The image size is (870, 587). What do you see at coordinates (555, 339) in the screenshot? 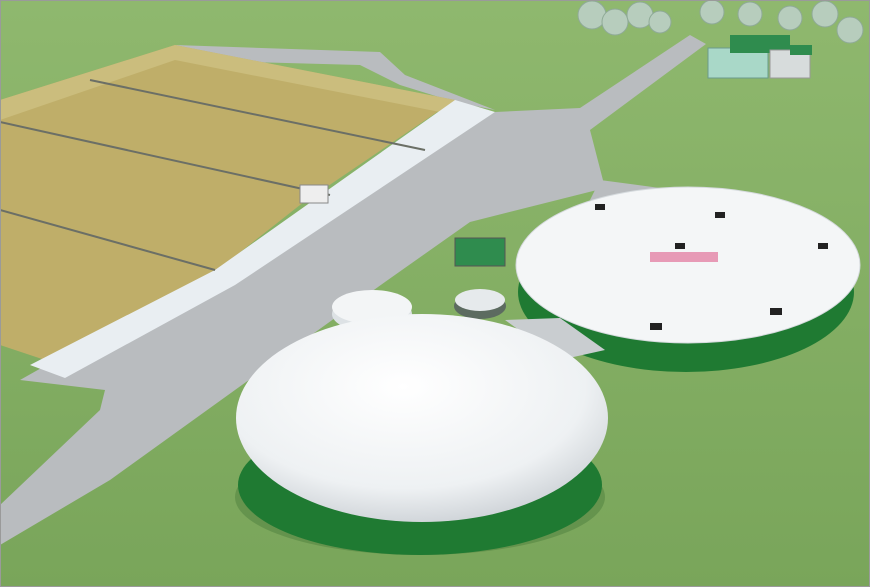
I see `platform` at bounding box center [555, 339].